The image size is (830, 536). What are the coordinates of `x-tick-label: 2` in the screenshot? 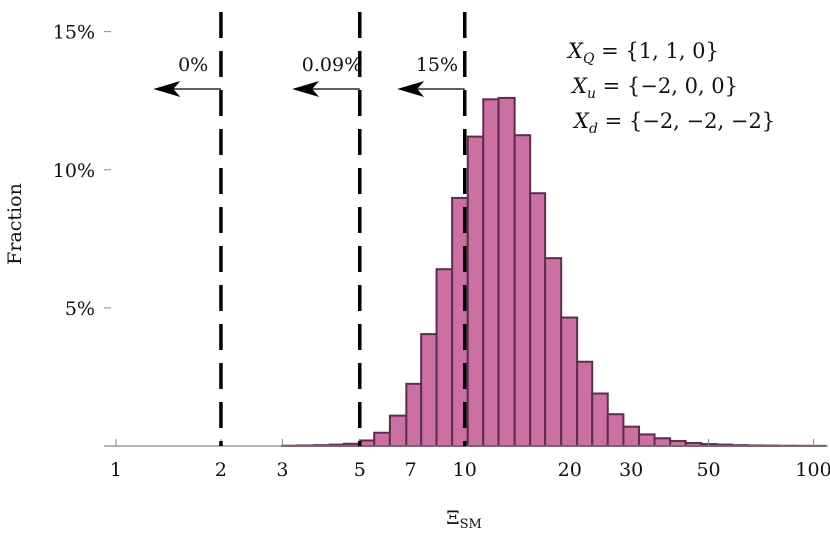 It's located at (221, 470).